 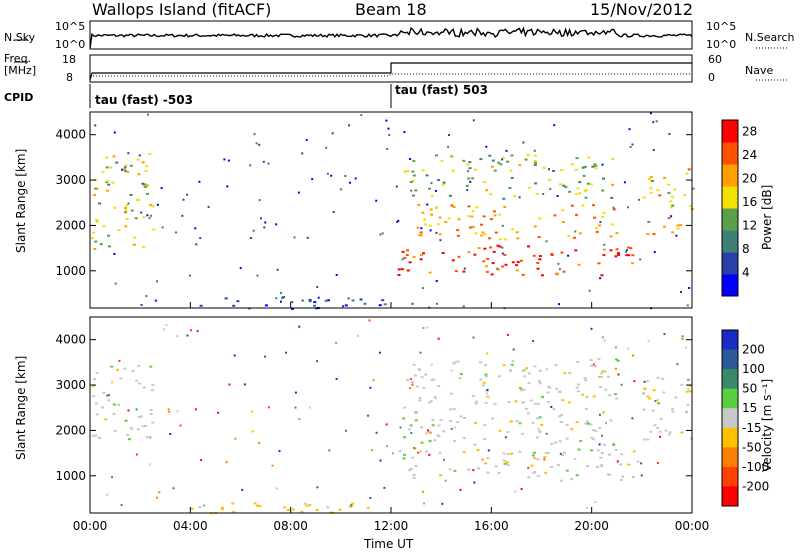 I want to click on beam-title: Beam 18, so click(x=391, y=9).